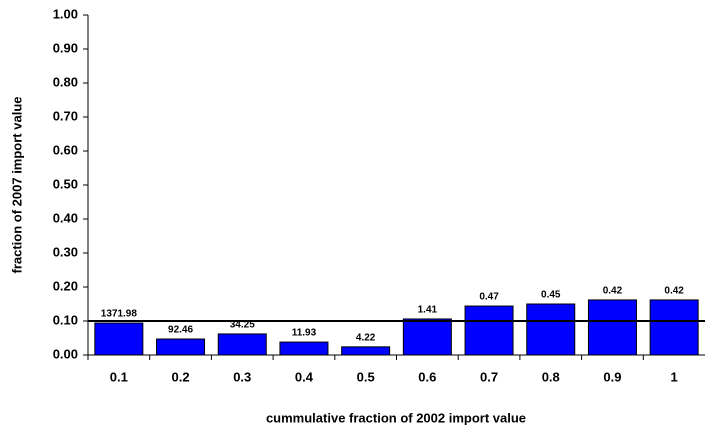 This screenshot has height=433, width=705. What do you see at coordinates (304, 376) in the screenshot?
I see `x-tick-label: 0.4` at bounding box center [304, 376].